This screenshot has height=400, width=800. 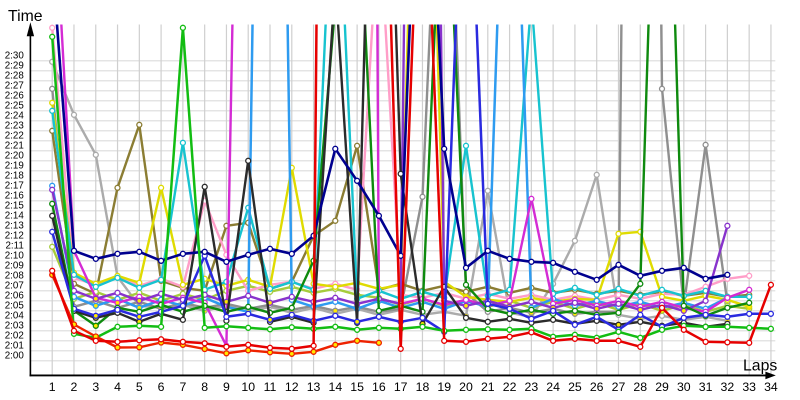 I want to click on svg-text: 19, so click(x=444, y=387).